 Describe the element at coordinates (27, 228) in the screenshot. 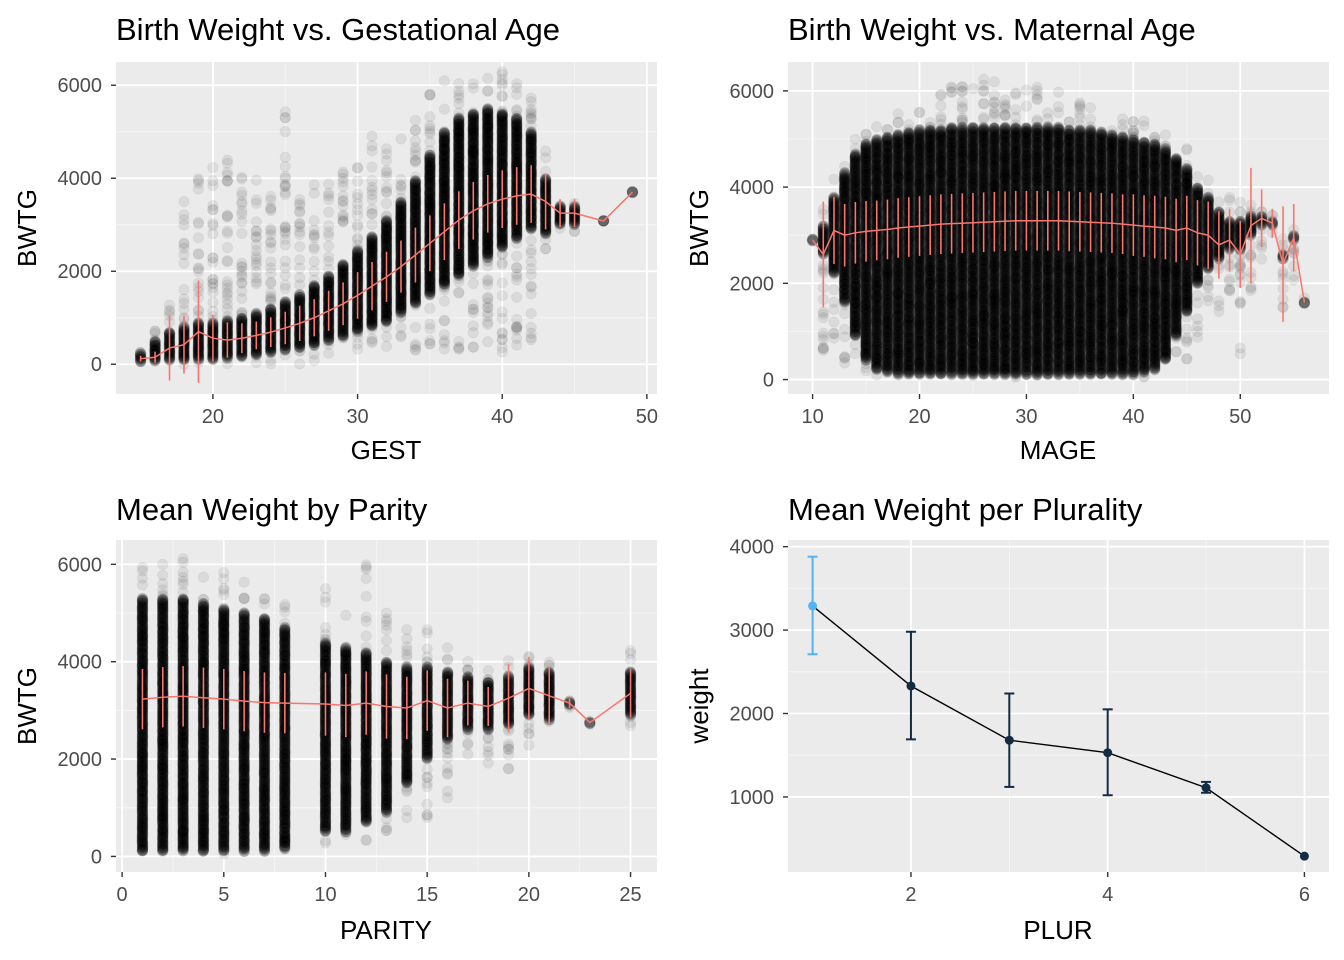

I see `y-axis-label: BWTG` at that location.